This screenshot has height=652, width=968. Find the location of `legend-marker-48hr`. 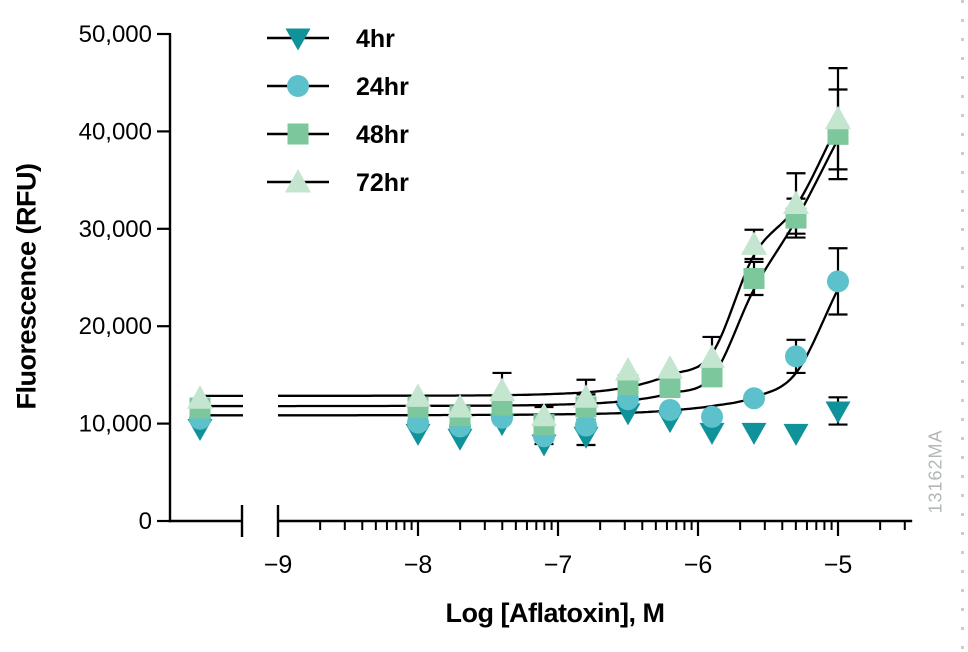

legend-marker-48hr is located at coordinates (298, 134).